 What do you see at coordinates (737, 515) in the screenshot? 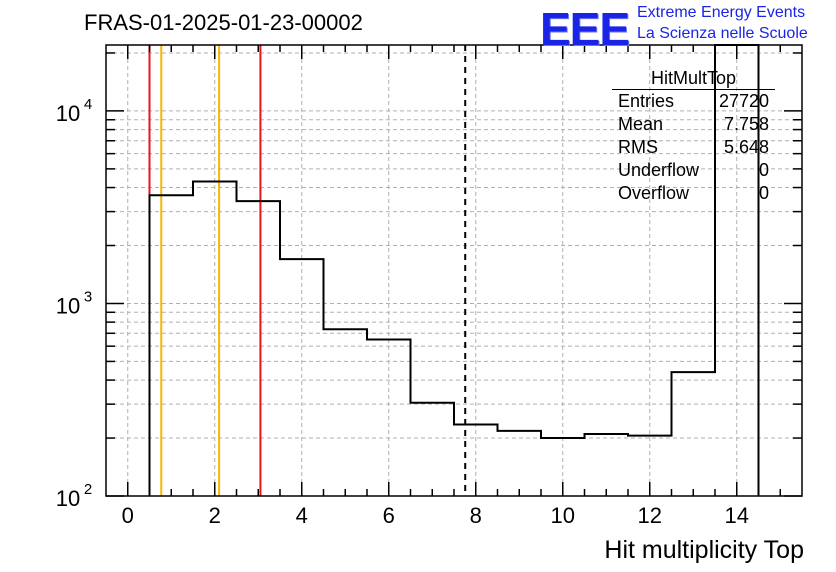
I see `x-tick-label: 14` at bounding box center [737, 515].